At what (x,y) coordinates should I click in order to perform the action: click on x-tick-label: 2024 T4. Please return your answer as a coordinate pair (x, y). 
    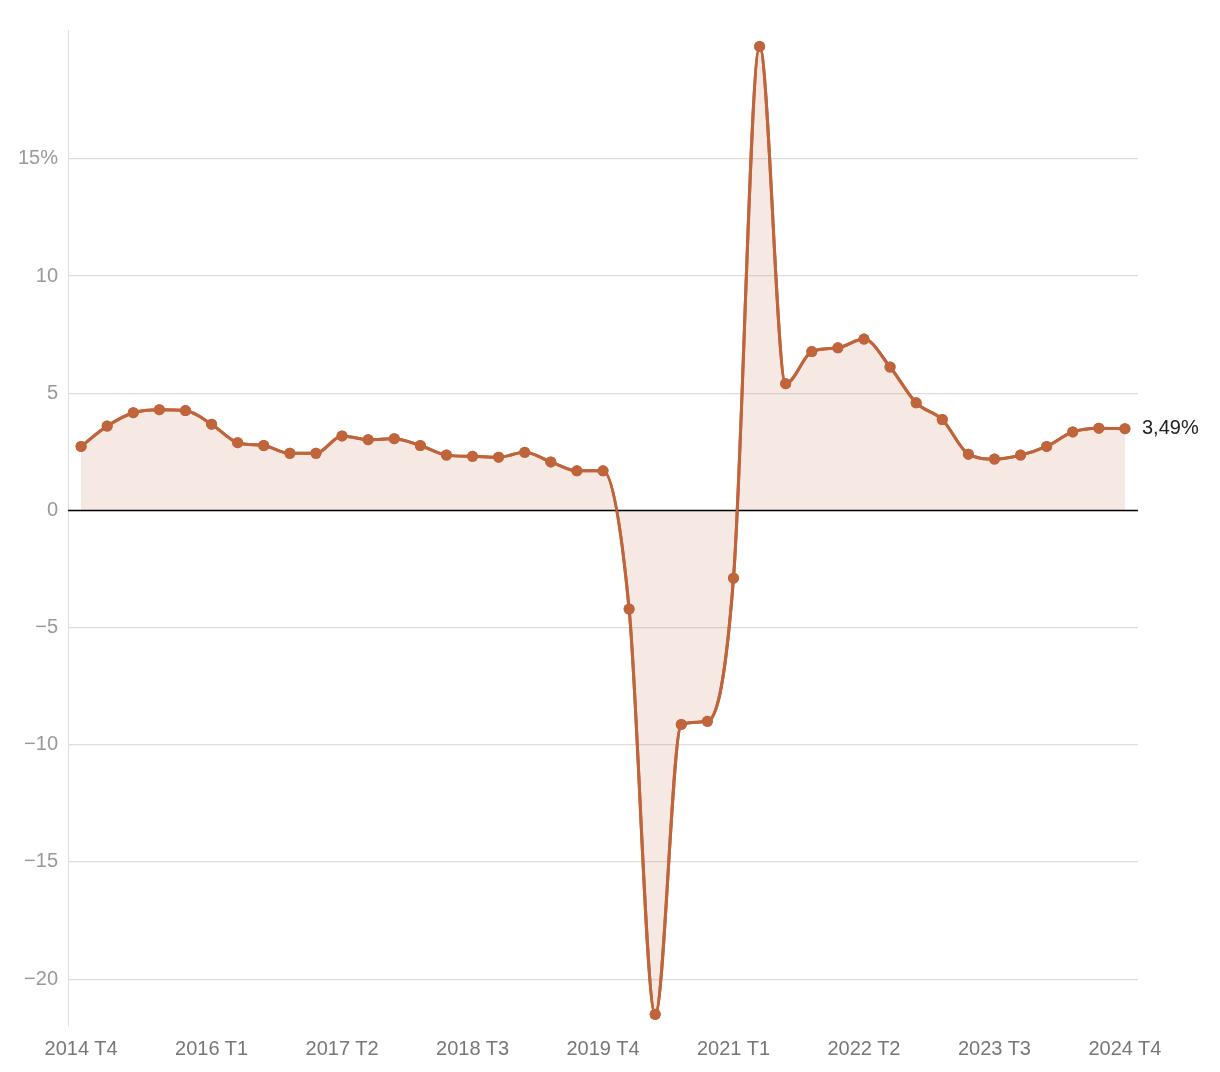
    Looking at the image, I should click on (1125, 1047).